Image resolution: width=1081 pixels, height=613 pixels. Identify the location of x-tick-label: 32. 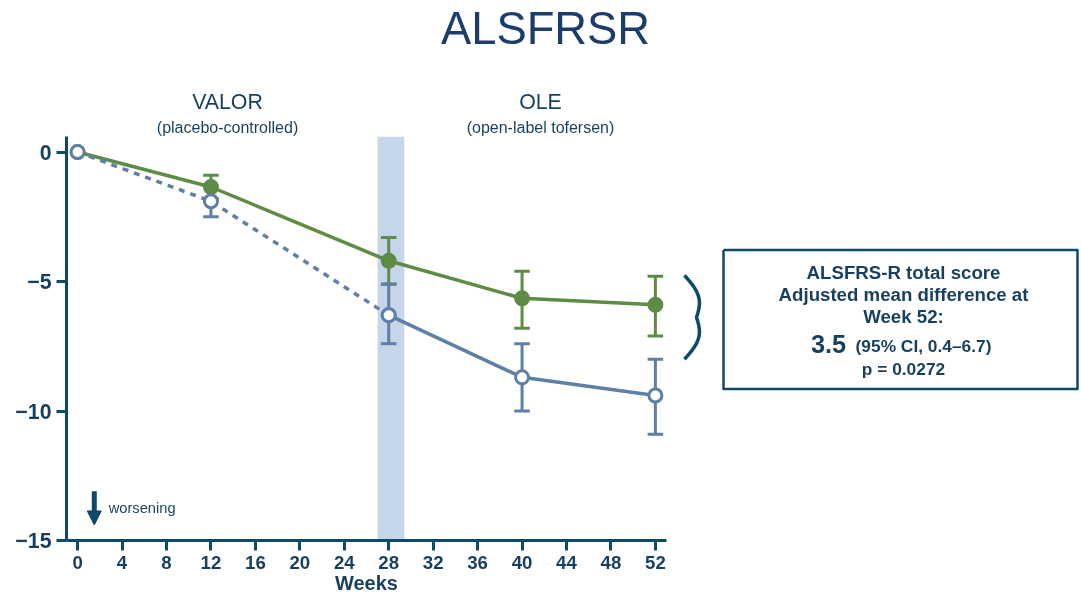
(433, 562).